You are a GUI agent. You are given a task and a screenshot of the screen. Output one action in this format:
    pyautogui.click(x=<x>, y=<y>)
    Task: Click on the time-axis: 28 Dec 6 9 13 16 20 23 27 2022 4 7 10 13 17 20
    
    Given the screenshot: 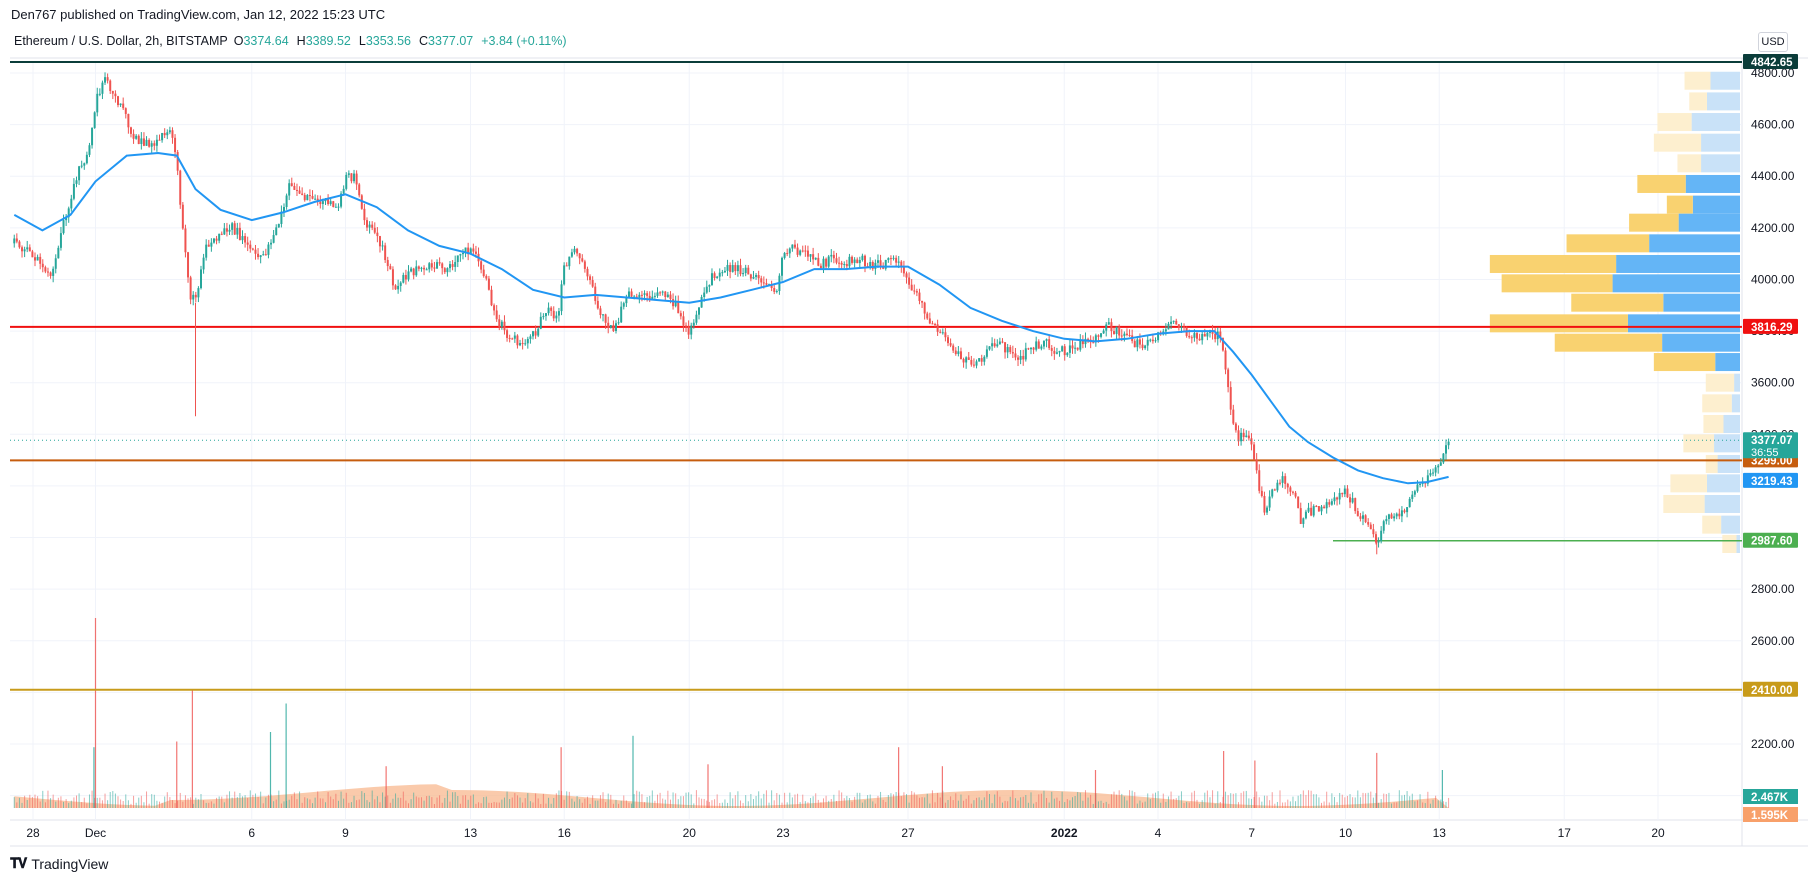 What is the action you would take?
    pyautogui.click(x=845, y=833)
    